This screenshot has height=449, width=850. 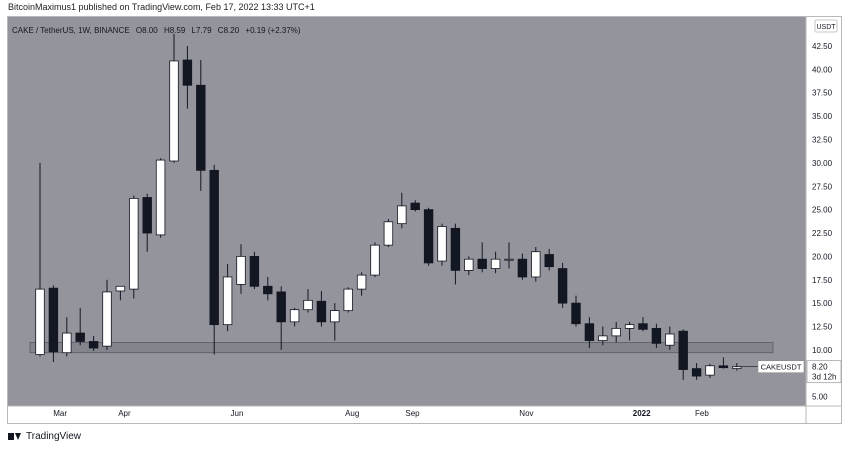 I want to click on y-tick-label: 30.00, so click(x=822, y=163).